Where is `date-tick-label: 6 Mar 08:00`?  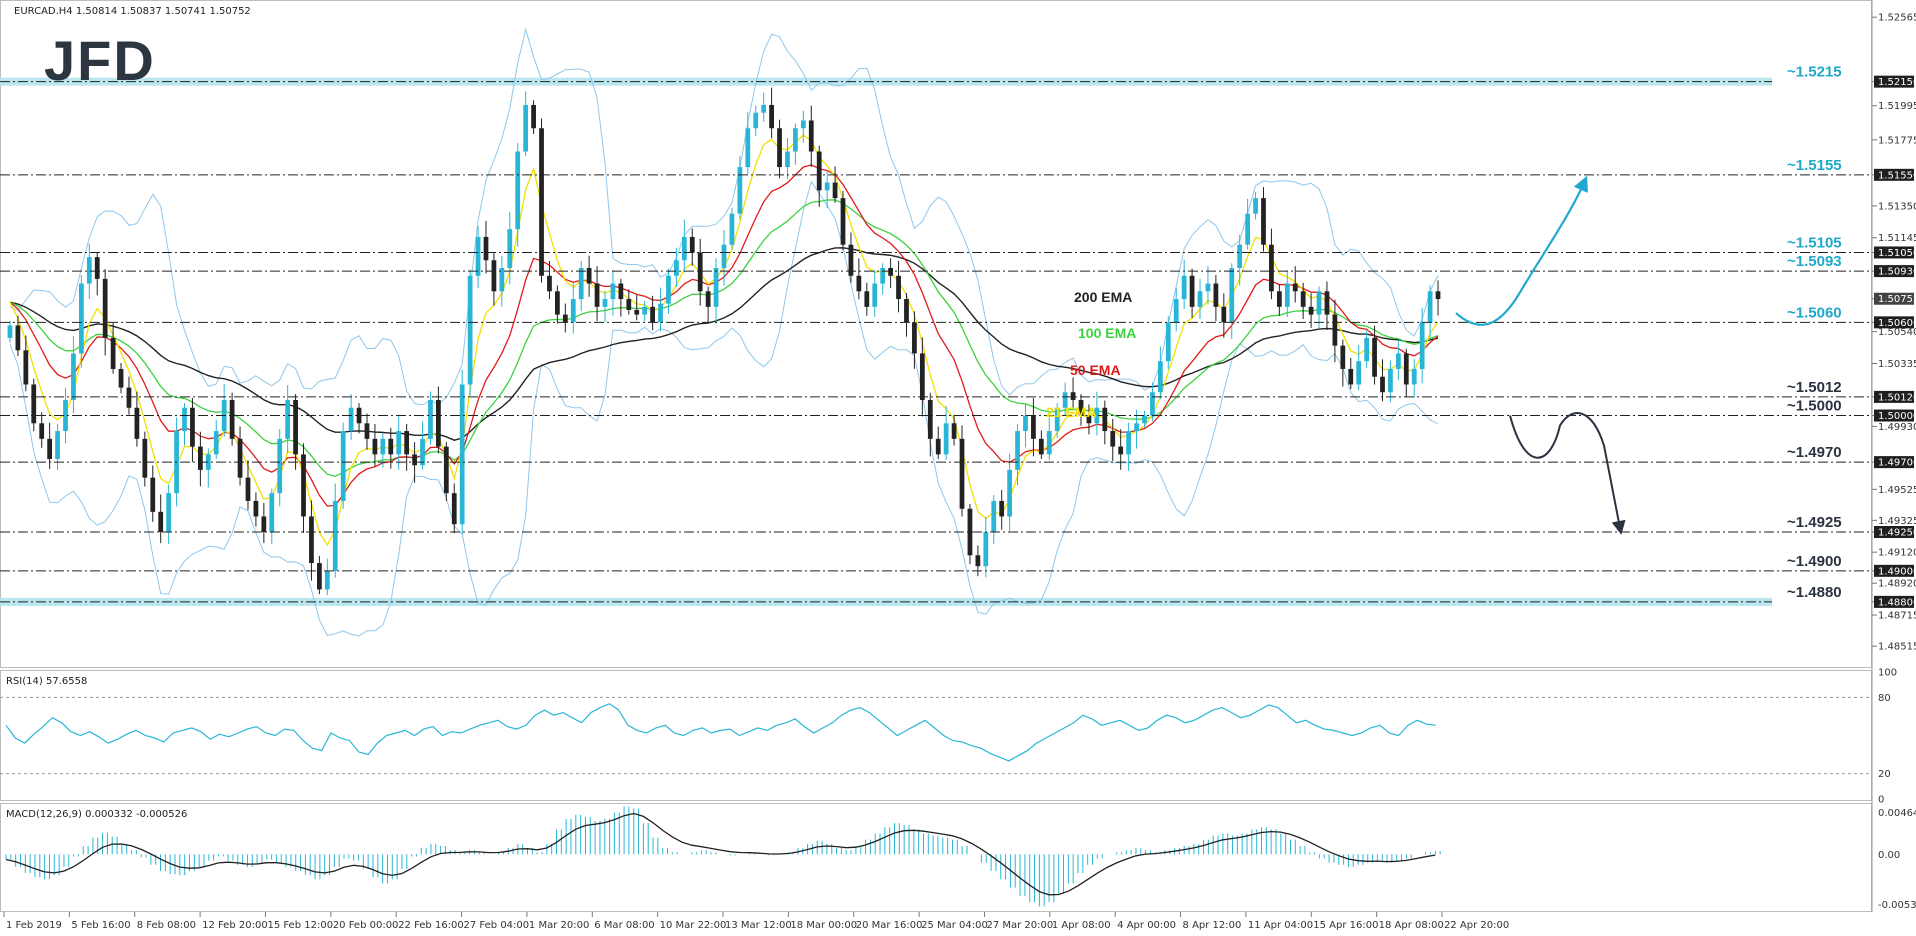 date-tick-label: 6 Mar 08:00 is located at coordinates (624, 925).